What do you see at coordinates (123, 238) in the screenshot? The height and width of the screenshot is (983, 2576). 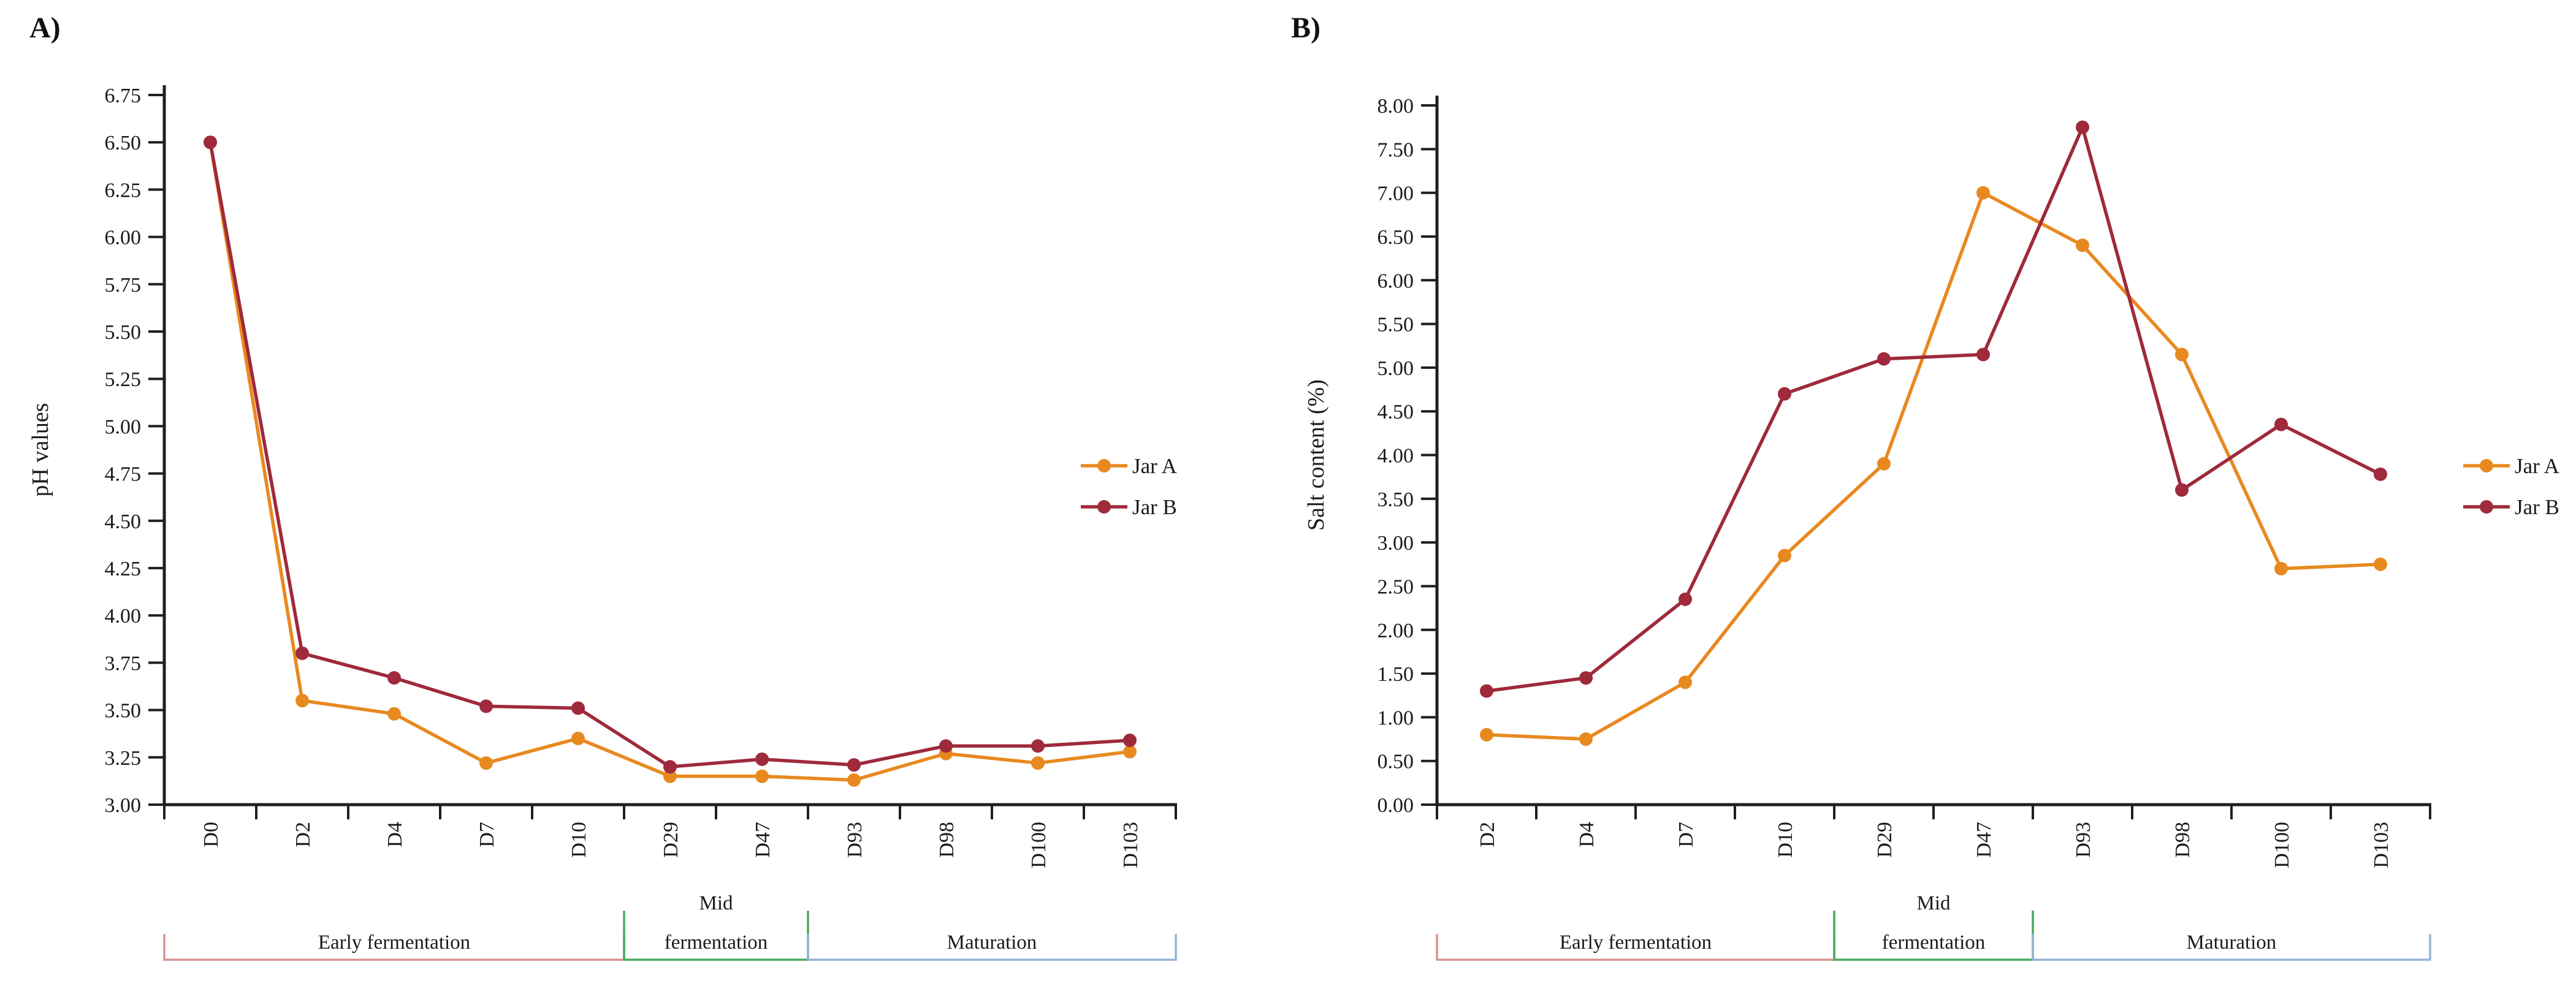 I see `y-tick-label: 6.00` at bounding box center [123, 238].